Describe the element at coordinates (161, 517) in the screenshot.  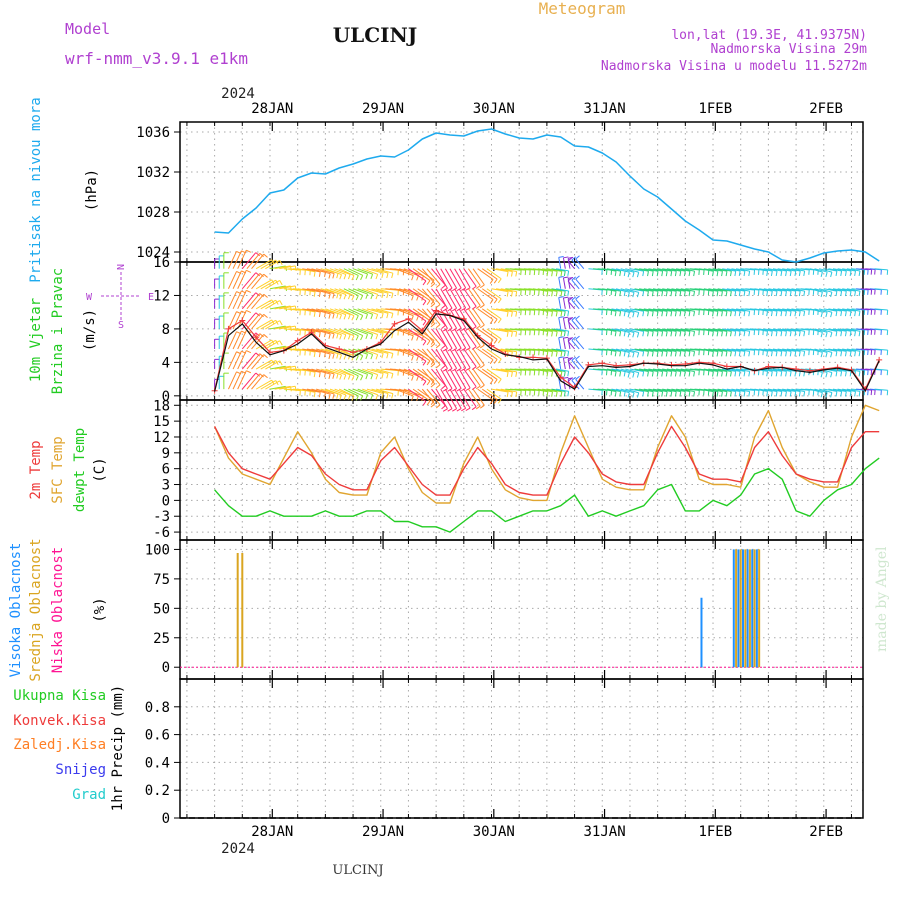
I see `ytick-label: -3` at that location.